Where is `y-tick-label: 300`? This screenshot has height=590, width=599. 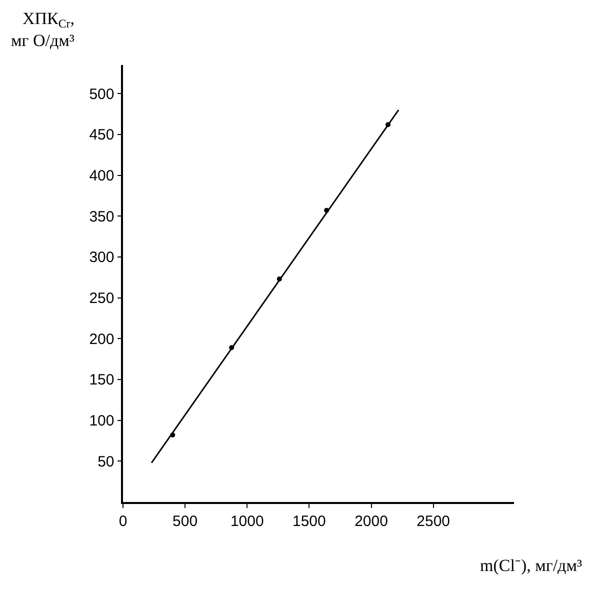 y-tick-label: 300 is located at coordinates (101, 257).